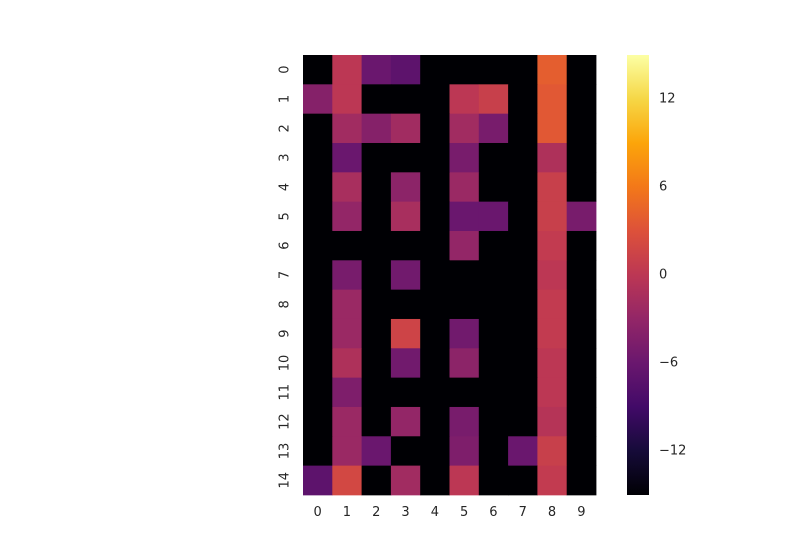 The width and height of the screenshot is (800, 550). I want to click on x-tick-label: 5, so click(464, 512).